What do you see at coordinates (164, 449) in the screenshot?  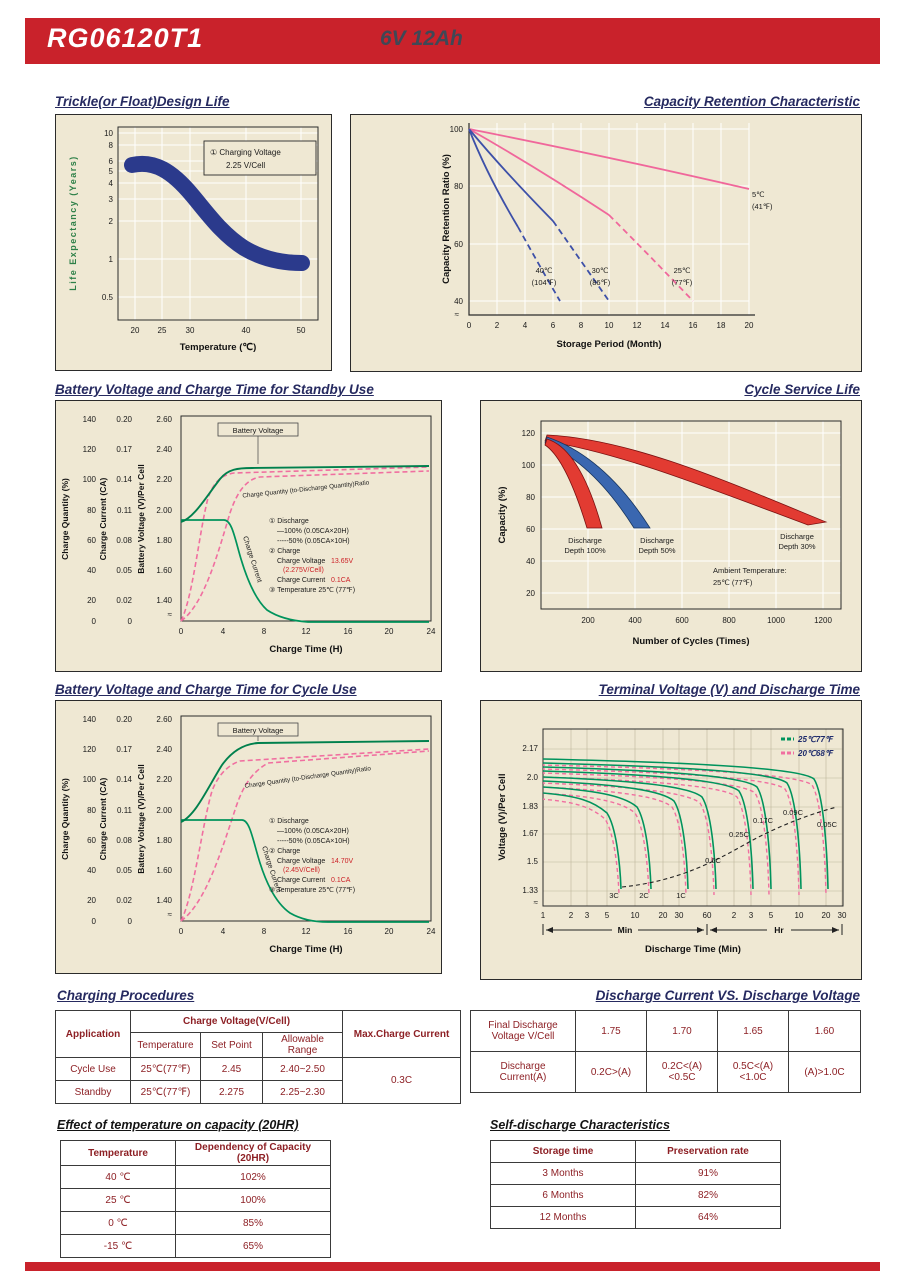 I see `svg-text: 2.40` at bounding box center [164, 449].